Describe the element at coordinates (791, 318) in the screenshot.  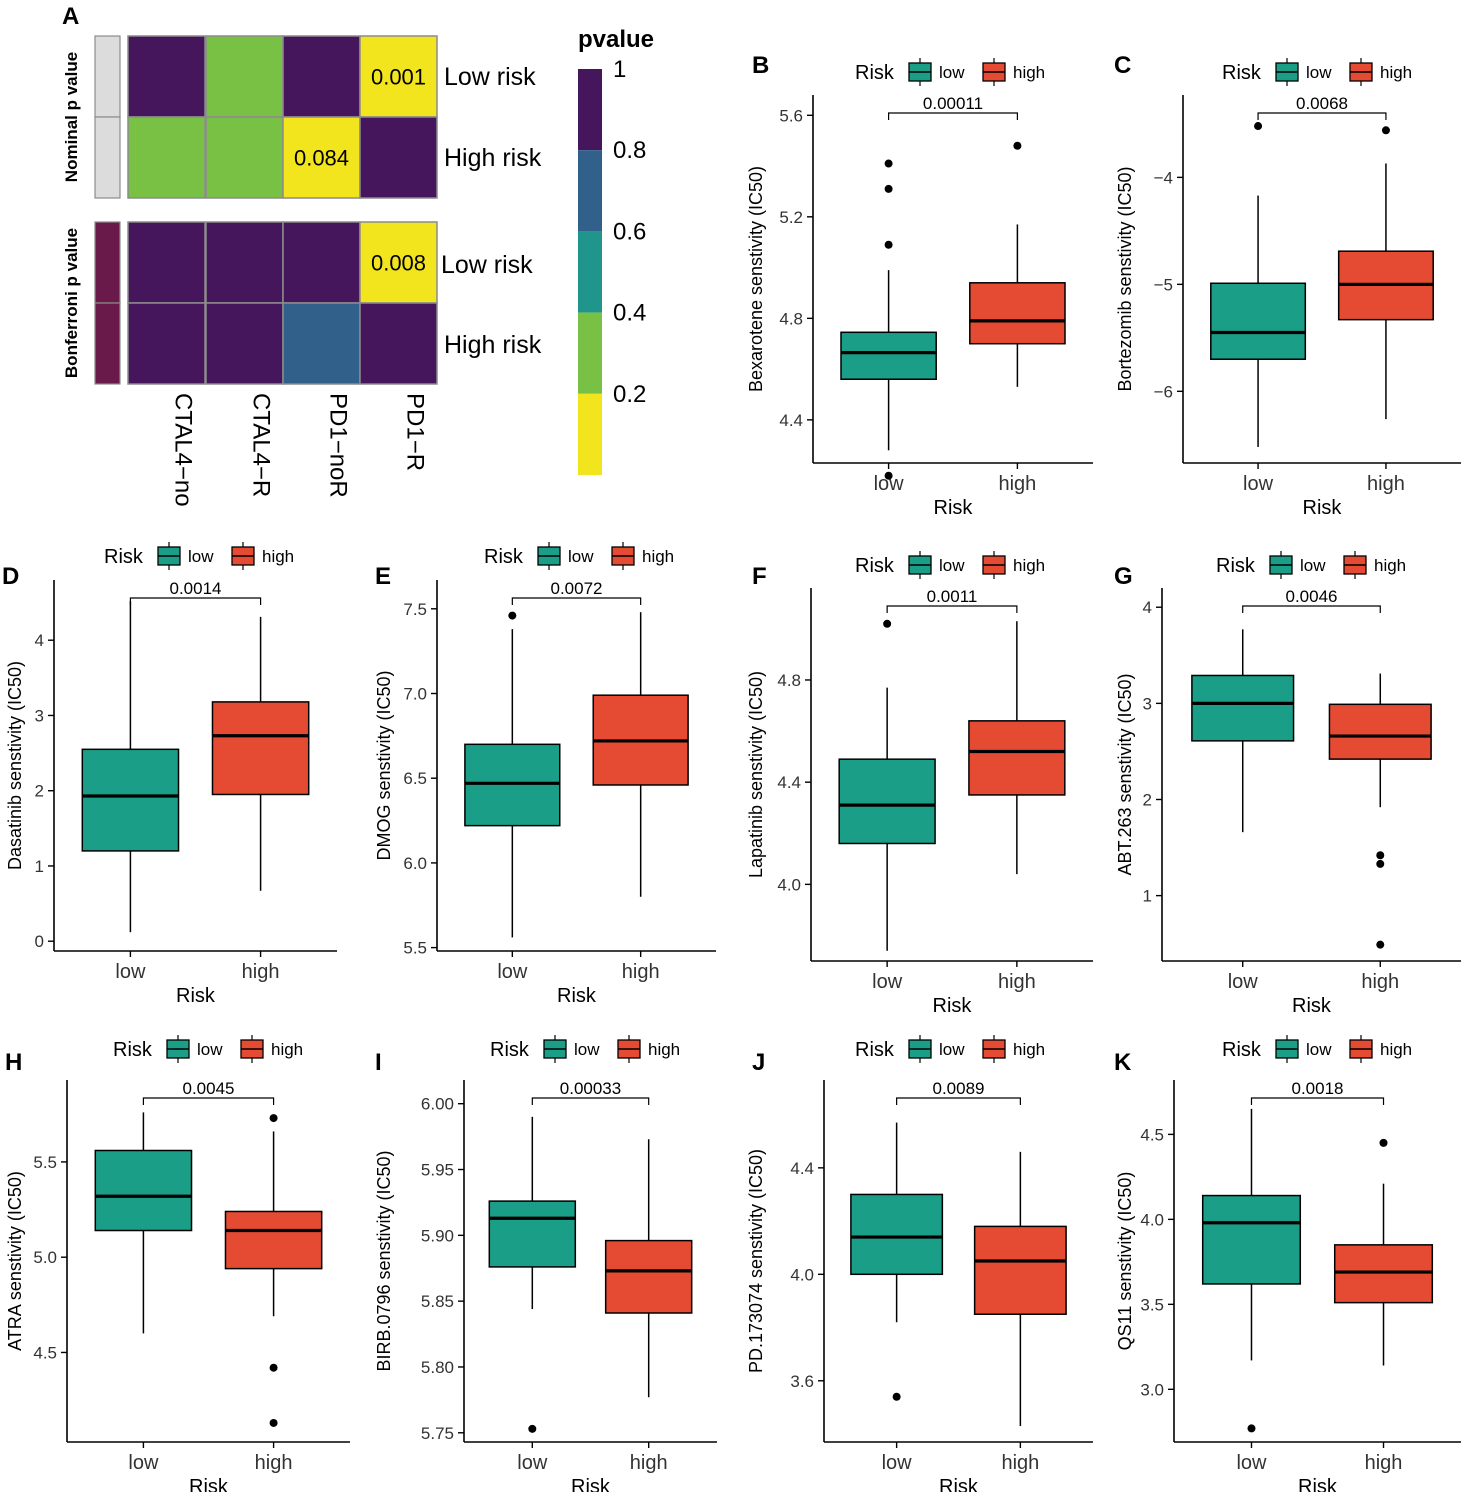
I see `y-tick-label: 4.8` at that location.